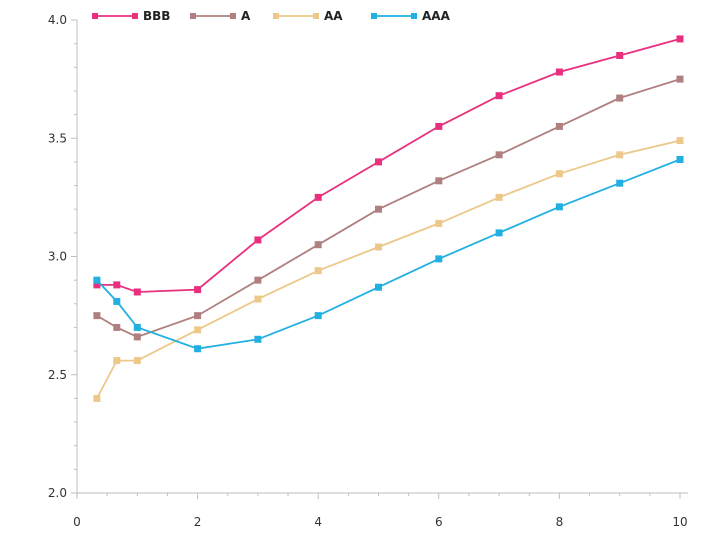 The width and height of the screenshot is (716, 533). Describe the element at coordinates (156, 16) in the screenshot. I see `legend-label-bbb: BBB` at that location.